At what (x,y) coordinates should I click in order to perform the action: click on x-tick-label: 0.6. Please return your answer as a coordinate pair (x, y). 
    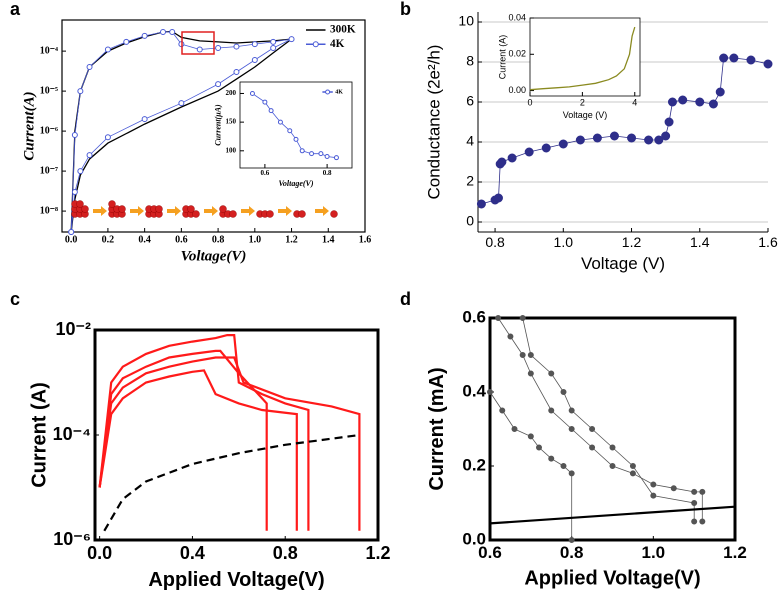
    Looking at the image, I should click on (181, 239).